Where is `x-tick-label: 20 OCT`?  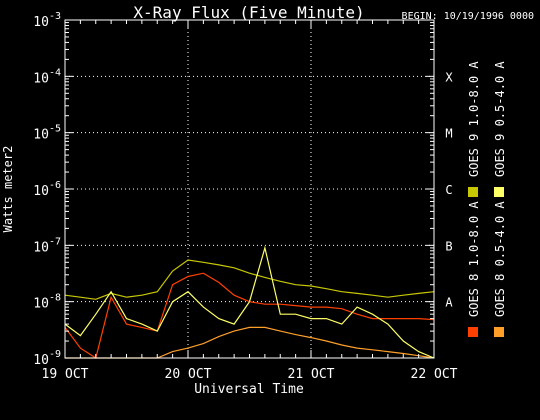 x-tick-label: 20 OCT is located at coordinates (188, 374).